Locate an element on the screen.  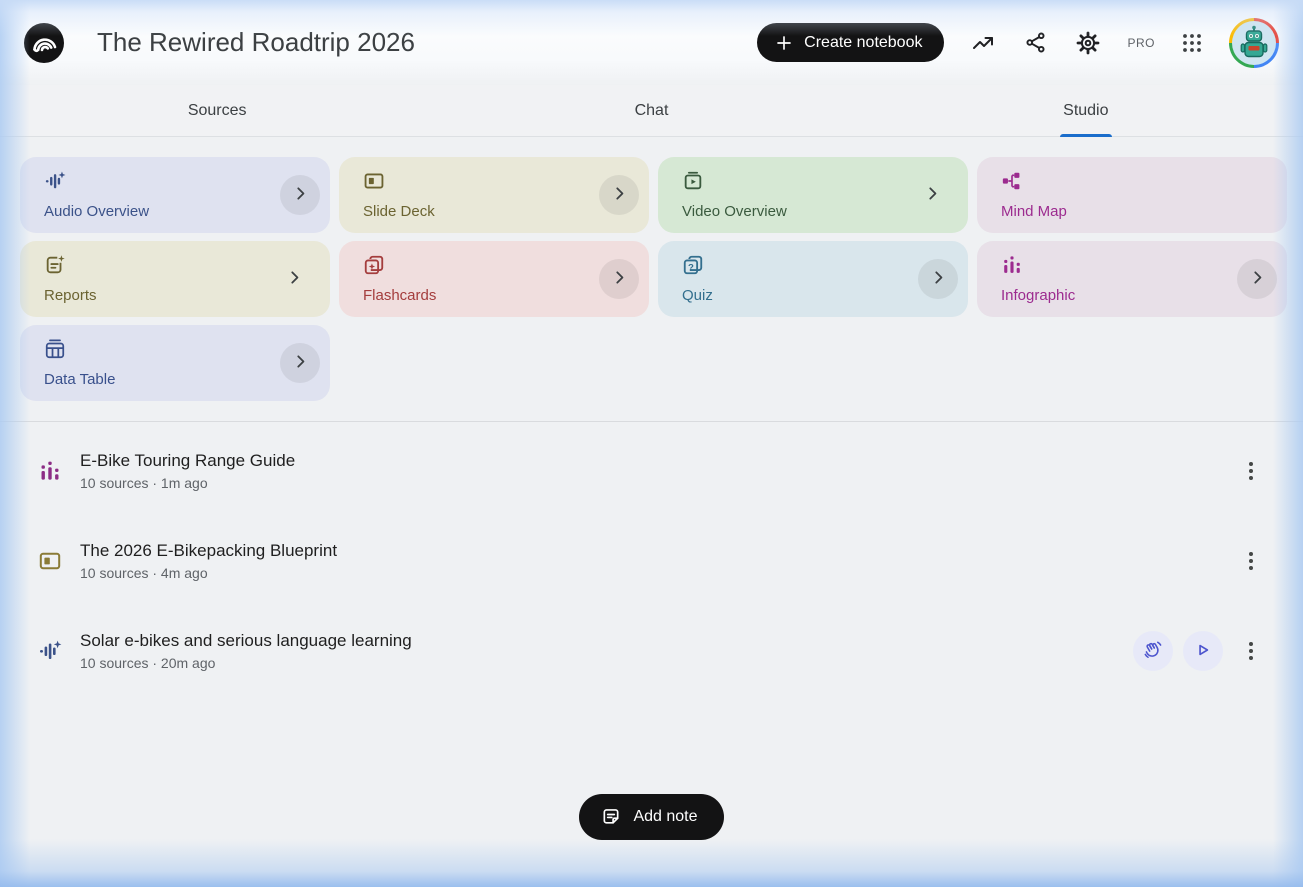
studio-card-data-table: Data Table is located at coordinates (175, 363).